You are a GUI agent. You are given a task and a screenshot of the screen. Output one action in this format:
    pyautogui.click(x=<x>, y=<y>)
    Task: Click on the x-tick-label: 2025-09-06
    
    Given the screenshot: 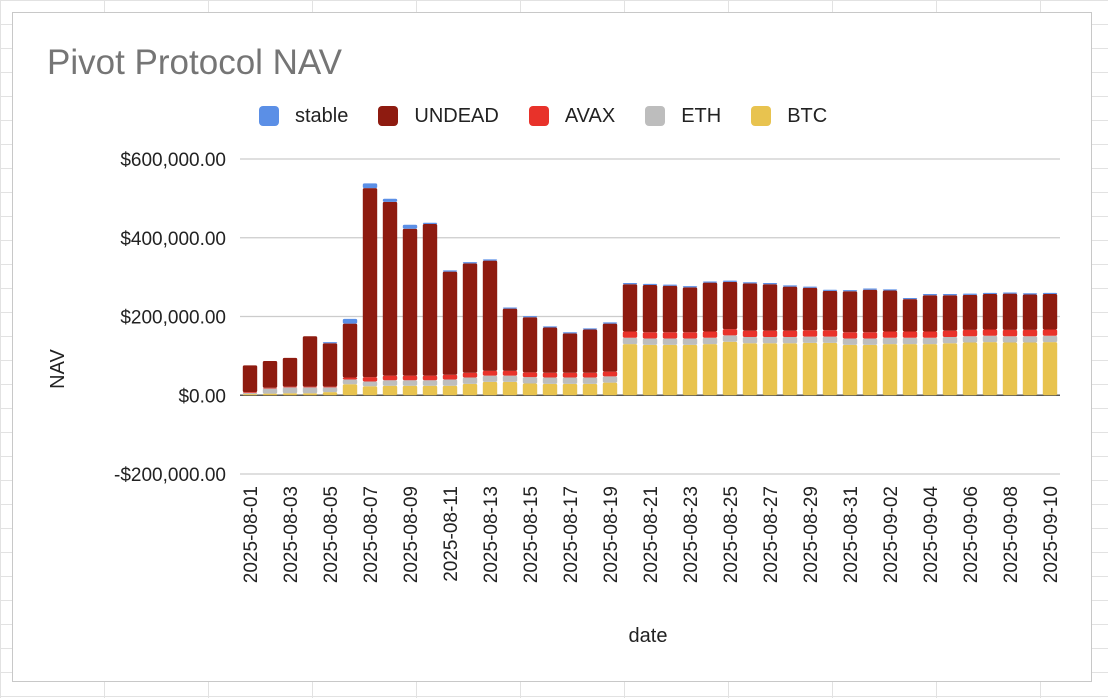 What is the action you would take?
    pyautogui.click(x=971, y=534)
    